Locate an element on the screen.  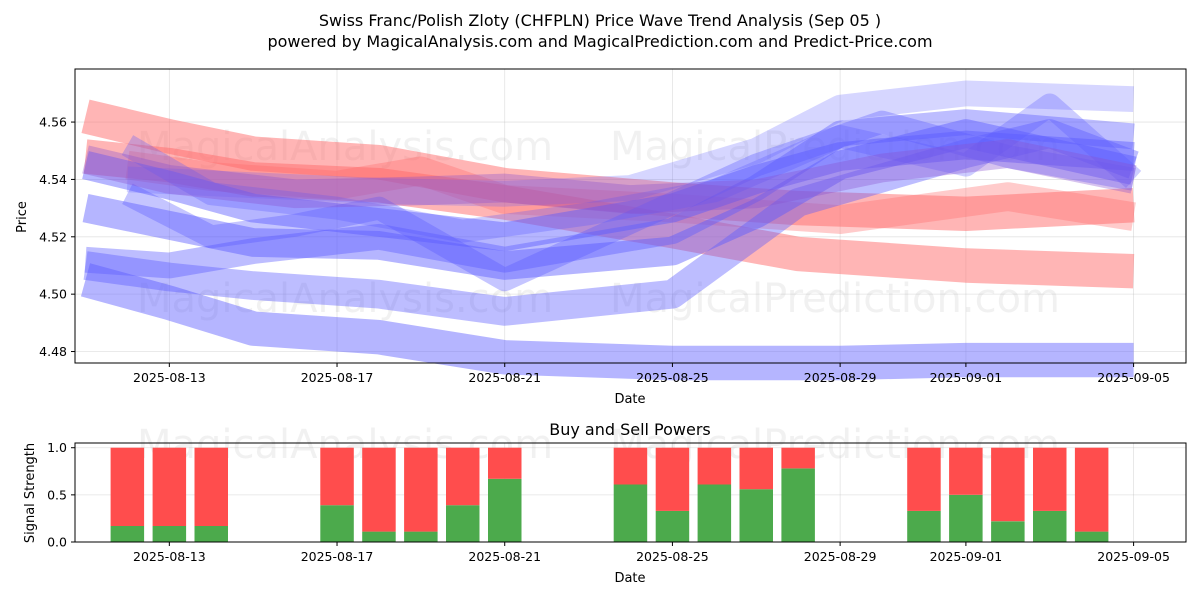
buy-sell-bars is located at coordinates (609, 494).